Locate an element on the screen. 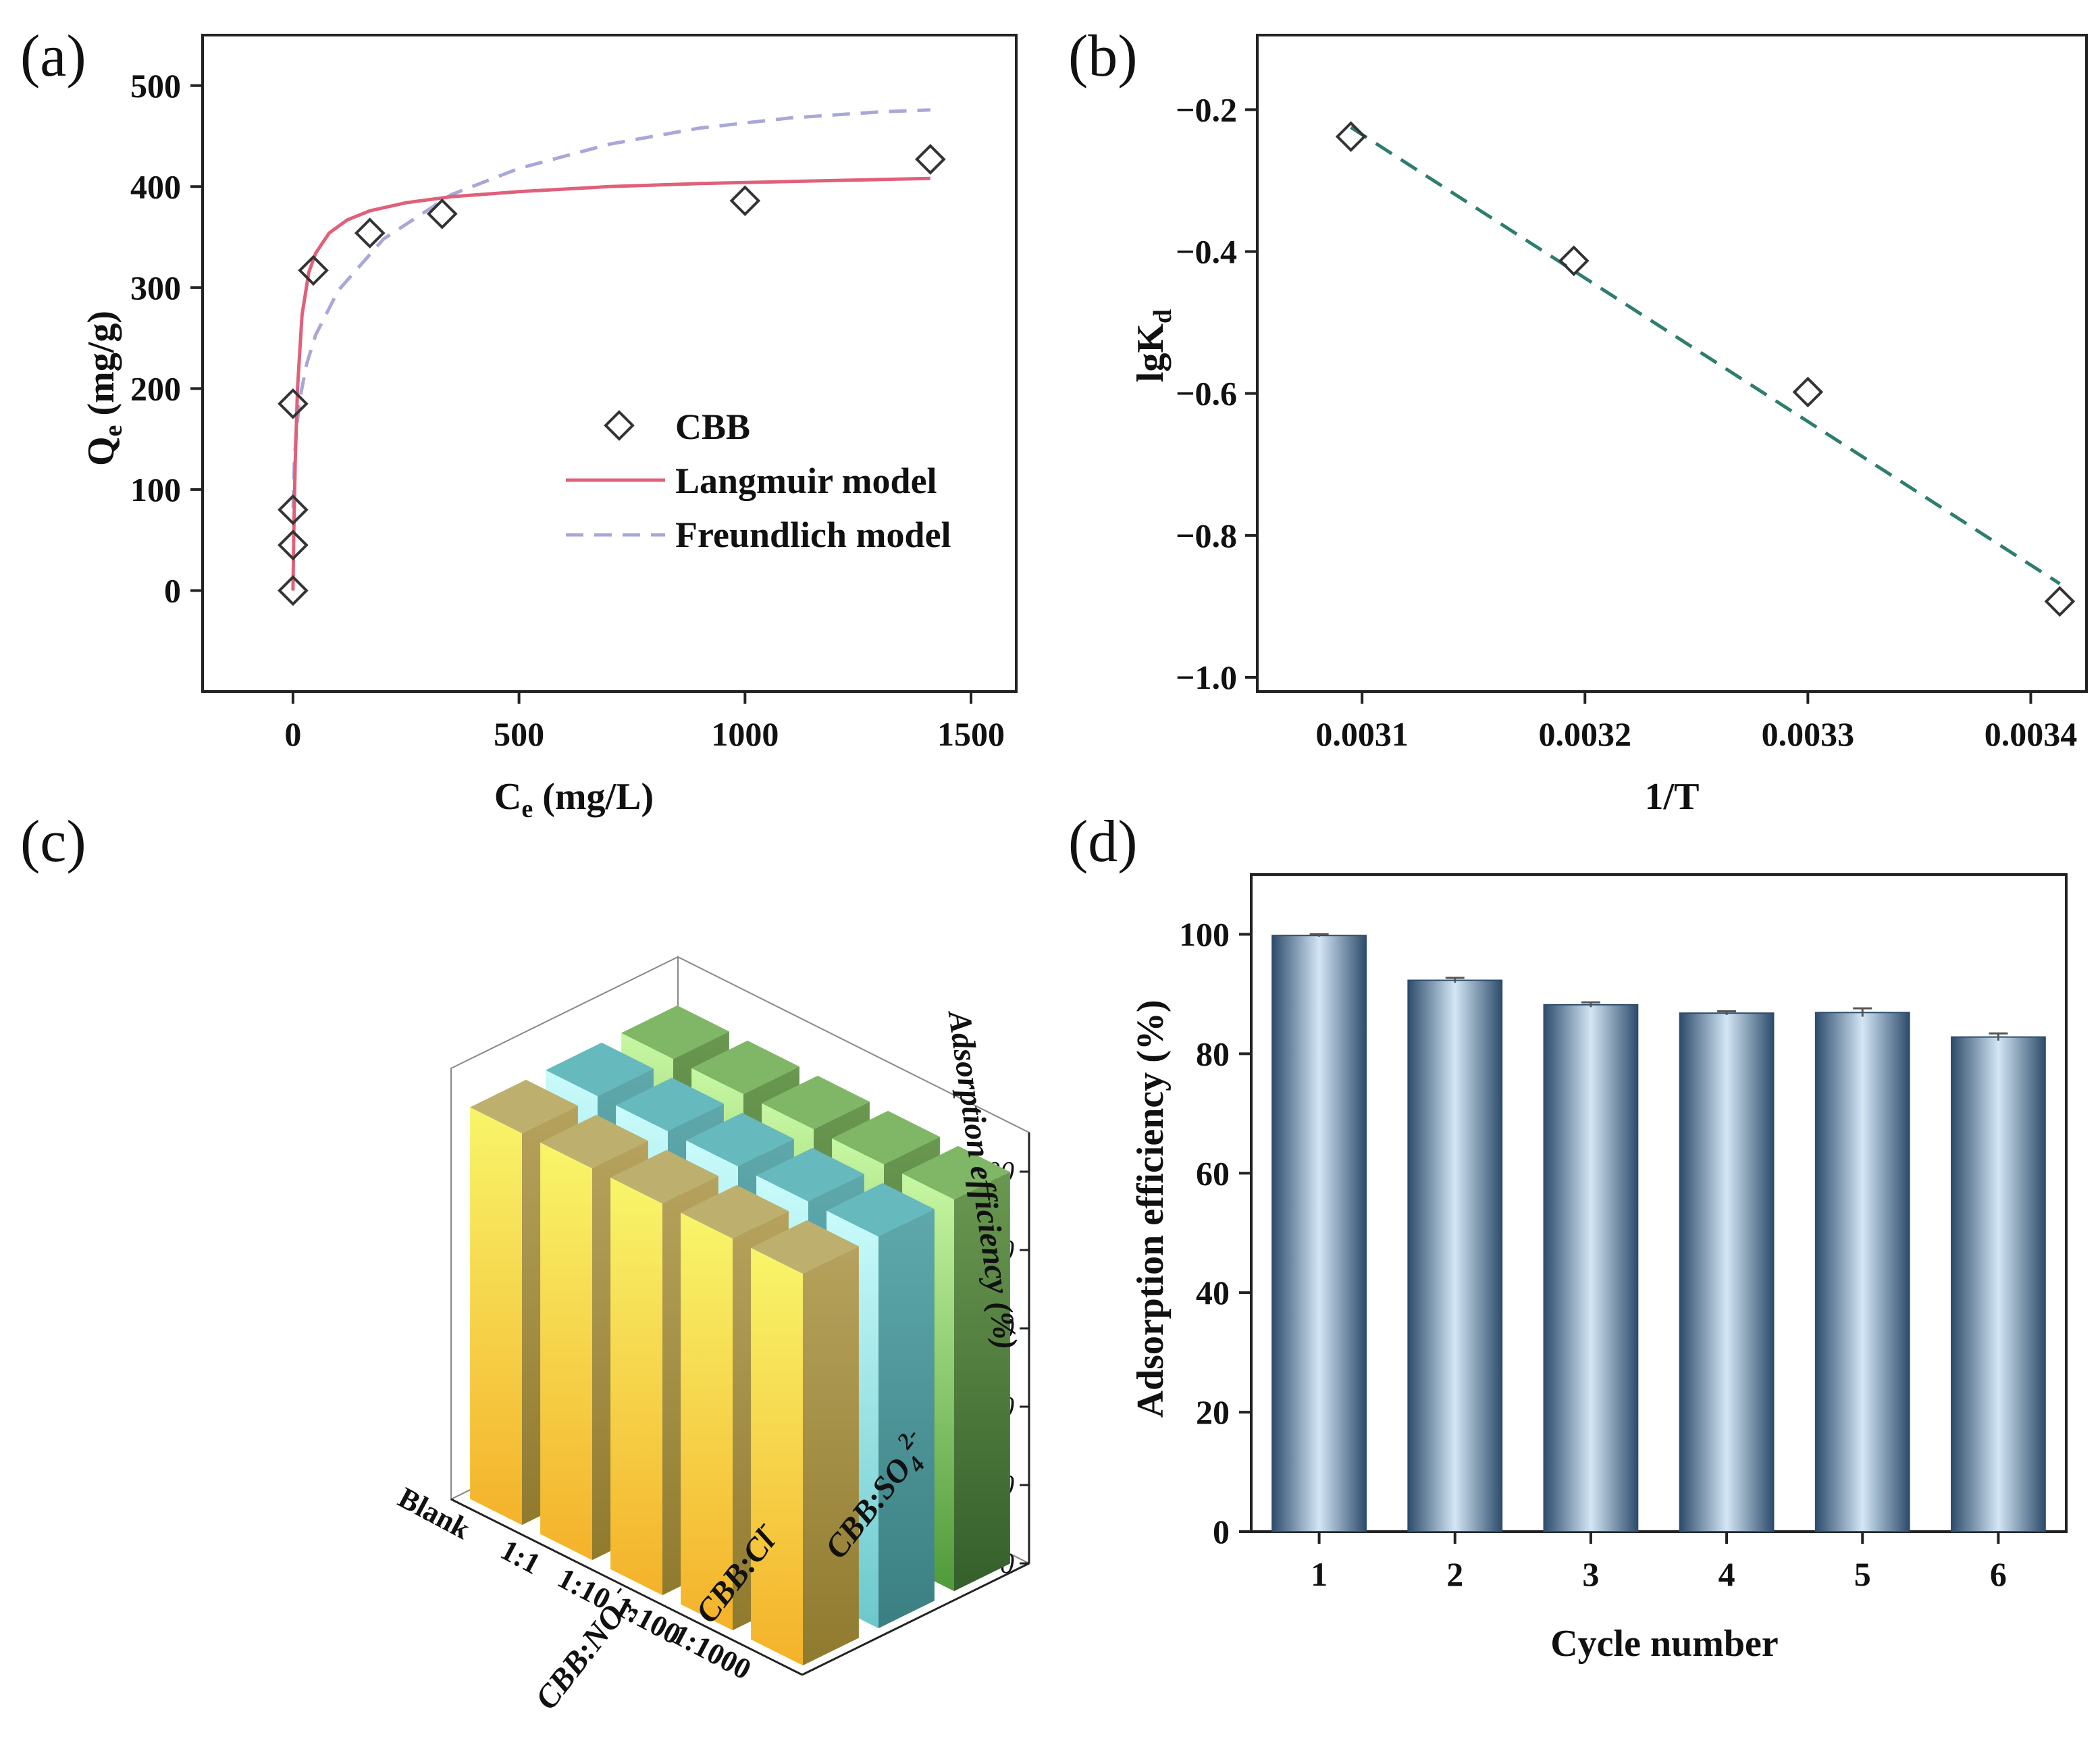  legend-langmuir-label: Langmuir model is located at coordinates (806, 481).